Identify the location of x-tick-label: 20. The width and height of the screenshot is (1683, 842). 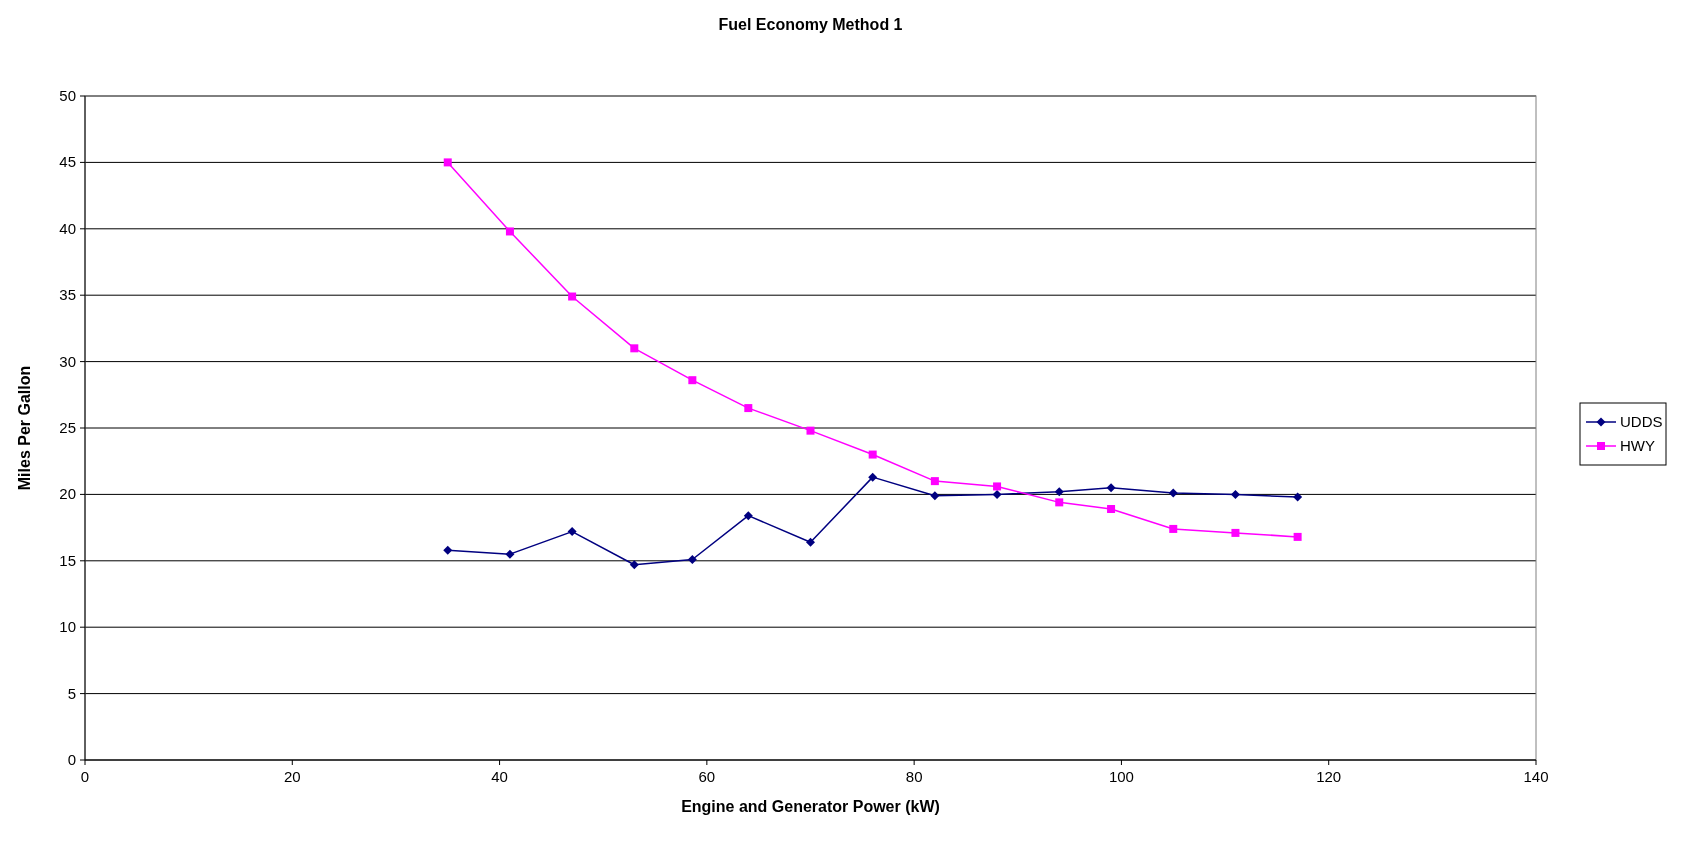
(292, 776).